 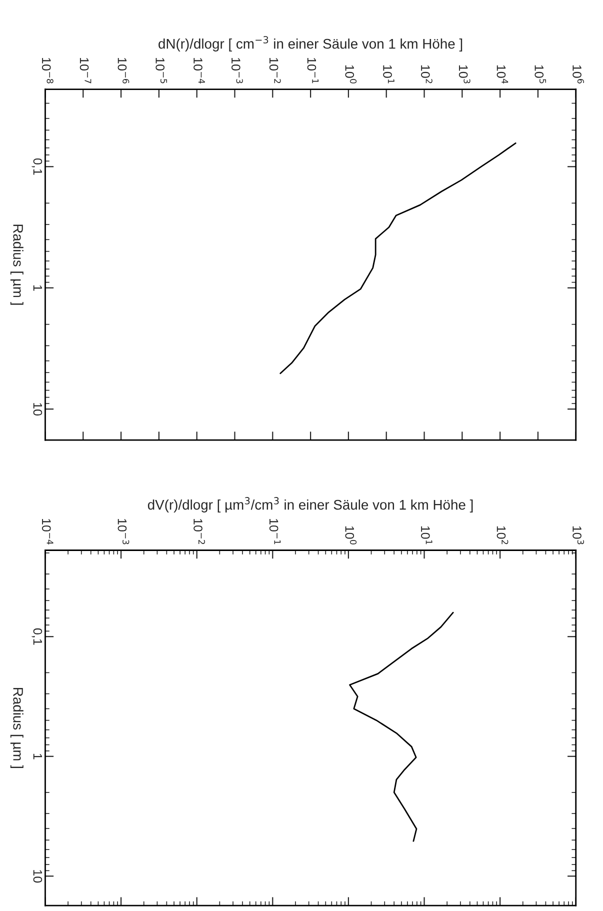 What do you see at coordinates (502, 74) in the screenshot?
I see `x-tick-label: 10$^{4}$` at bounding box center [502, 74].